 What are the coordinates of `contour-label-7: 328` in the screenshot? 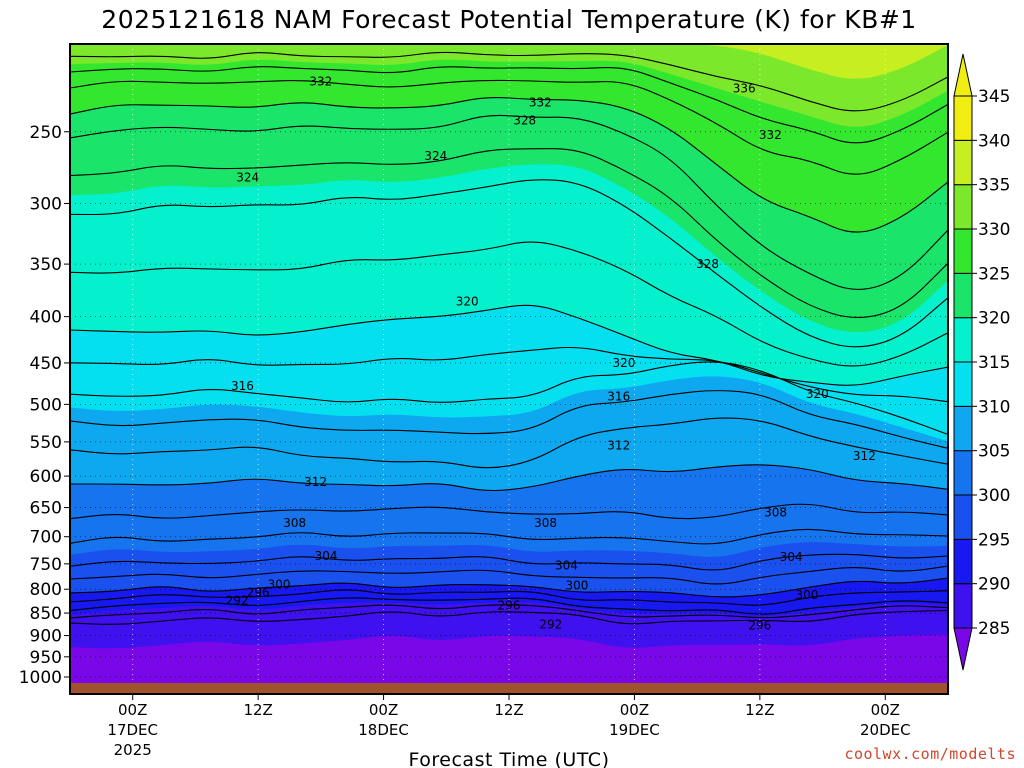 It's located at (707, 264).